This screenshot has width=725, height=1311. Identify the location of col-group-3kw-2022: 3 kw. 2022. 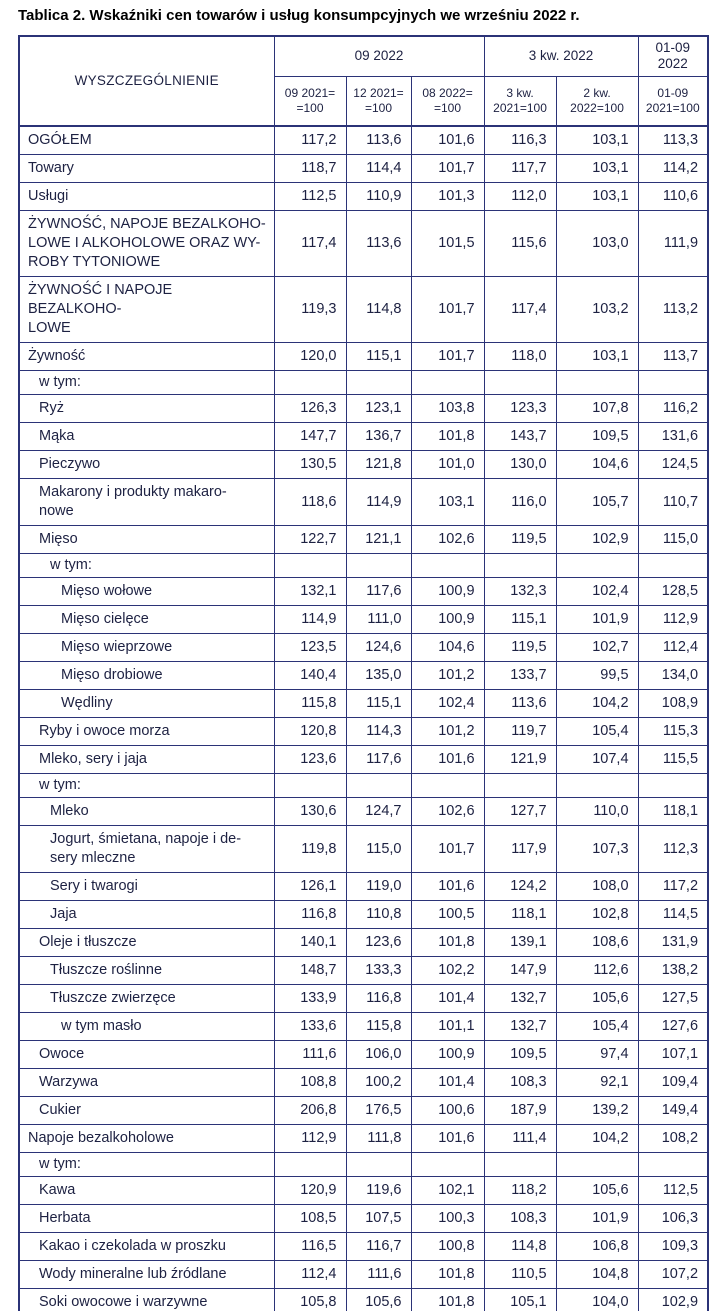
(561, 56).